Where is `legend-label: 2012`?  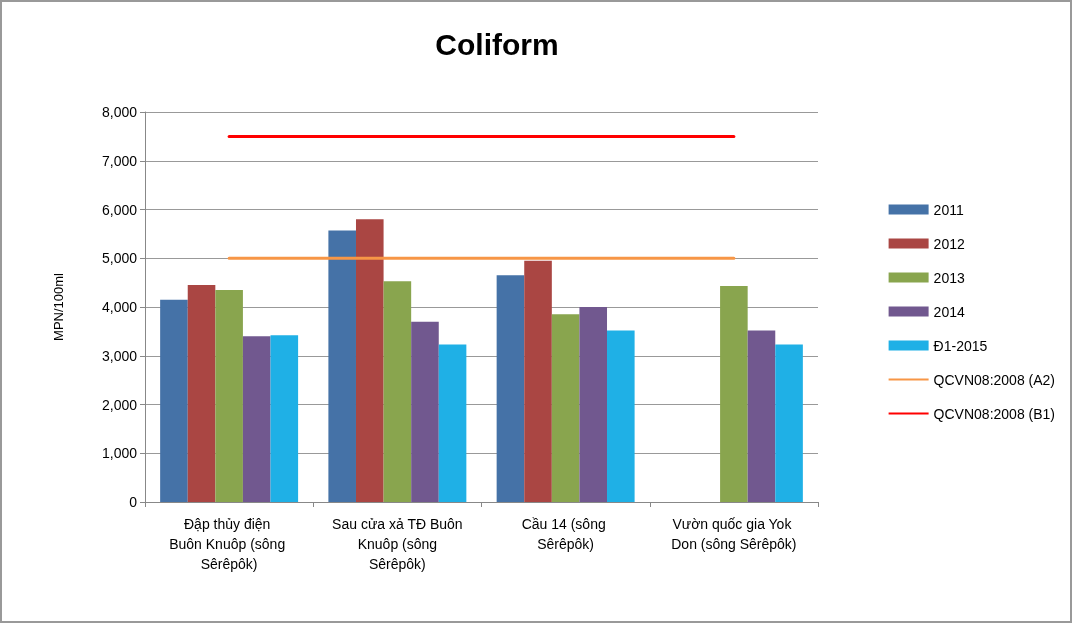 legend-label: 2012 is located at coordinates (949, 243).